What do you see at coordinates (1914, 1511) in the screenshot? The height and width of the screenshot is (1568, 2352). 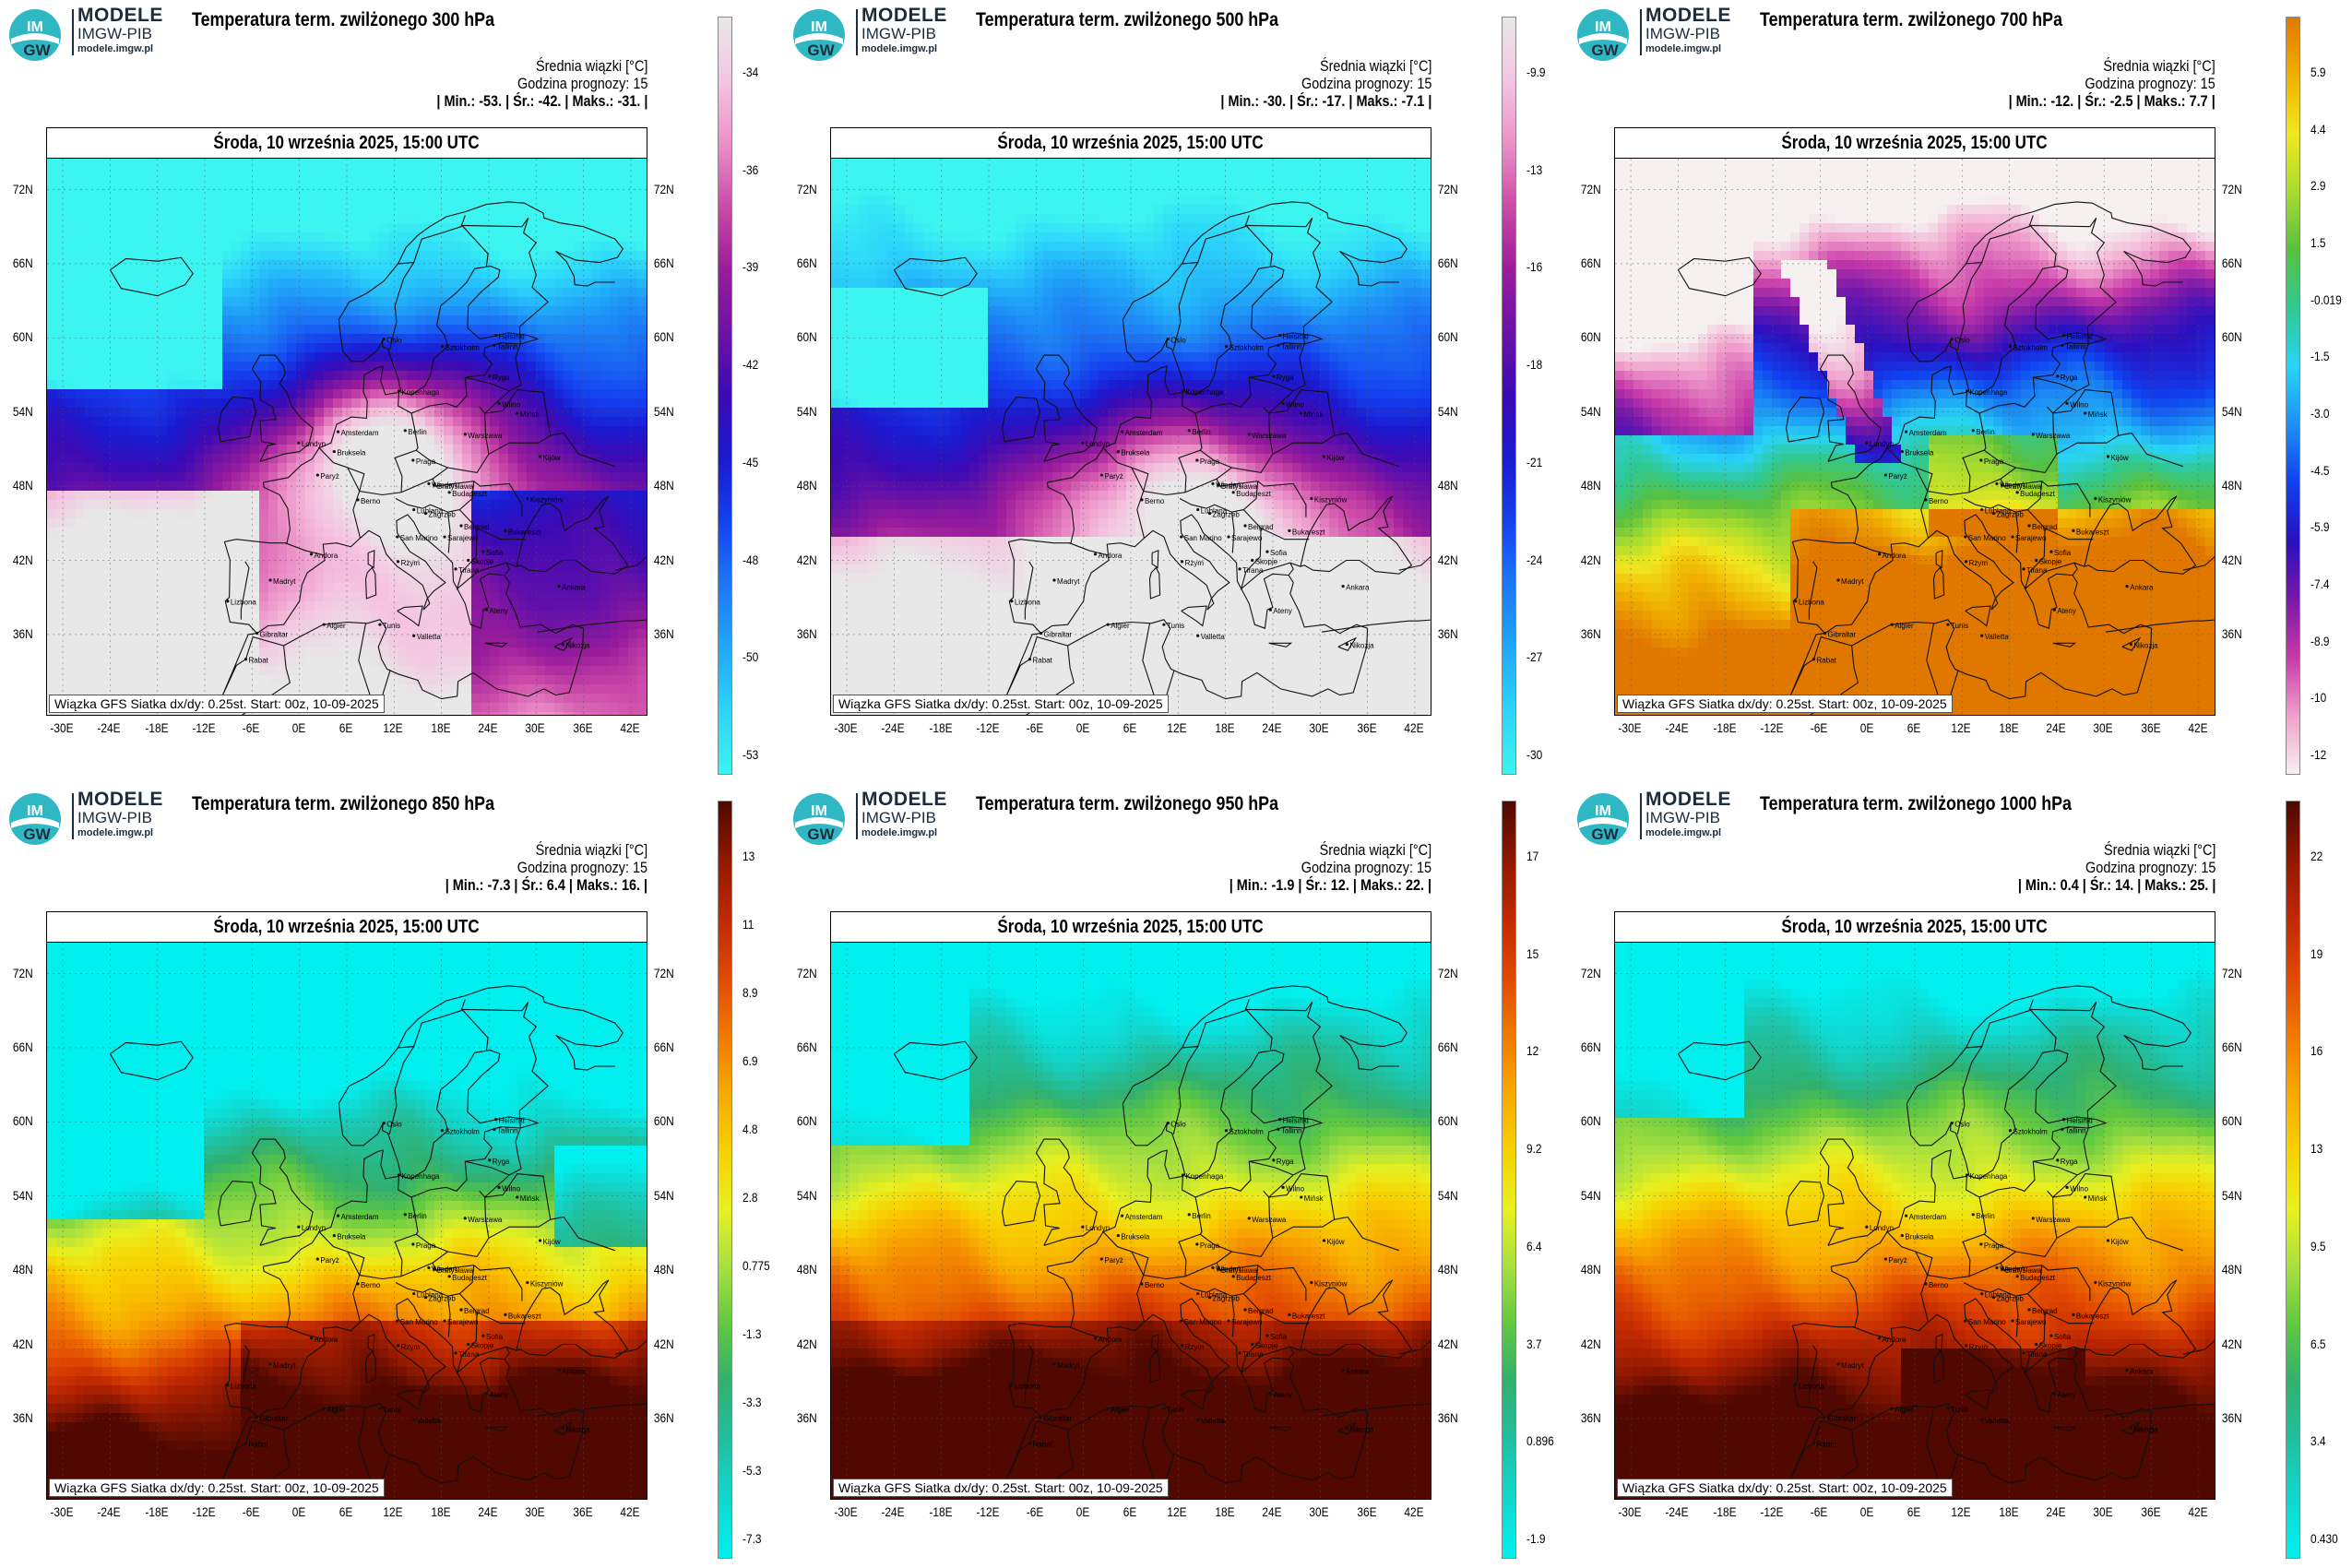 I see `lon-label: 6E` at bounding box center [1914, 1511].